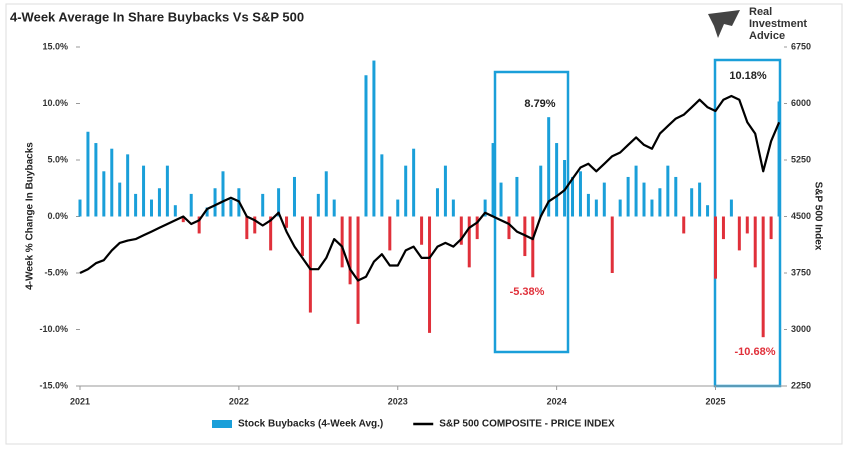 The image size is (848, 449). I want to click on y-axis-label: 4-Week % Change In Buybacks, so click(30, 216).